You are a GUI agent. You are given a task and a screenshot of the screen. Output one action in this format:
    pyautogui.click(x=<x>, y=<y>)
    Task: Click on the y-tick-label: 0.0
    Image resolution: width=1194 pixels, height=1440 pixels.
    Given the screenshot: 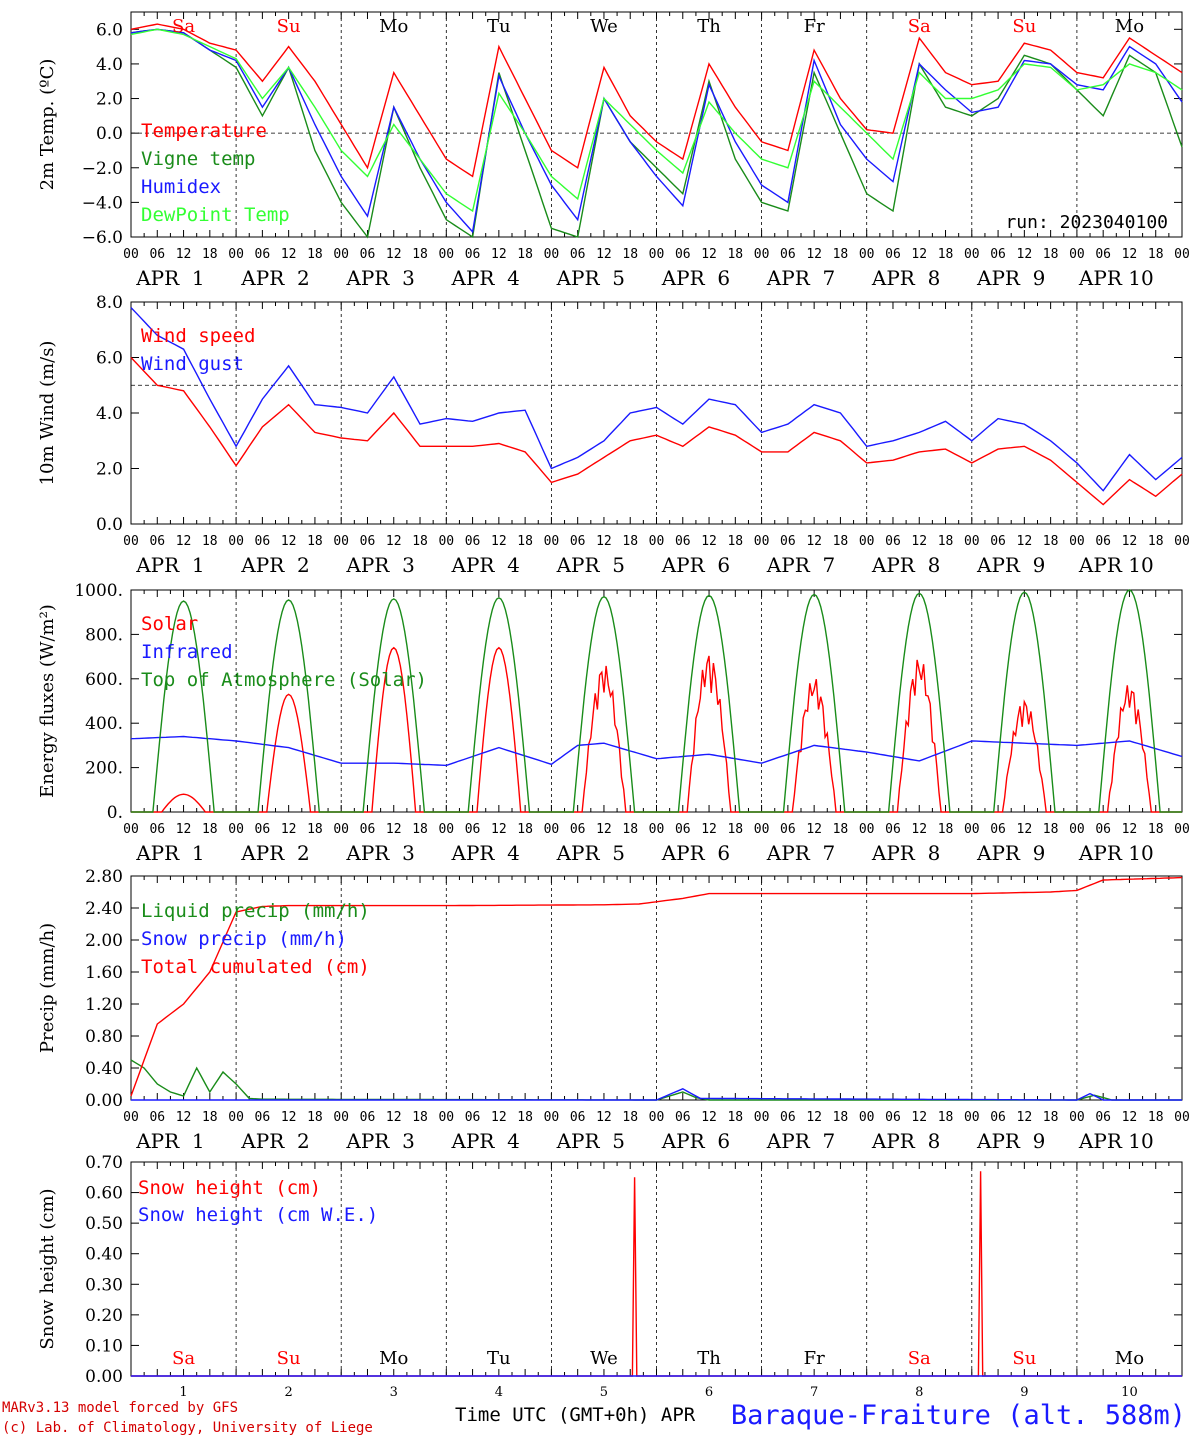 What is the action you would take?
    pyautogui.click(x=109, y=525)
    